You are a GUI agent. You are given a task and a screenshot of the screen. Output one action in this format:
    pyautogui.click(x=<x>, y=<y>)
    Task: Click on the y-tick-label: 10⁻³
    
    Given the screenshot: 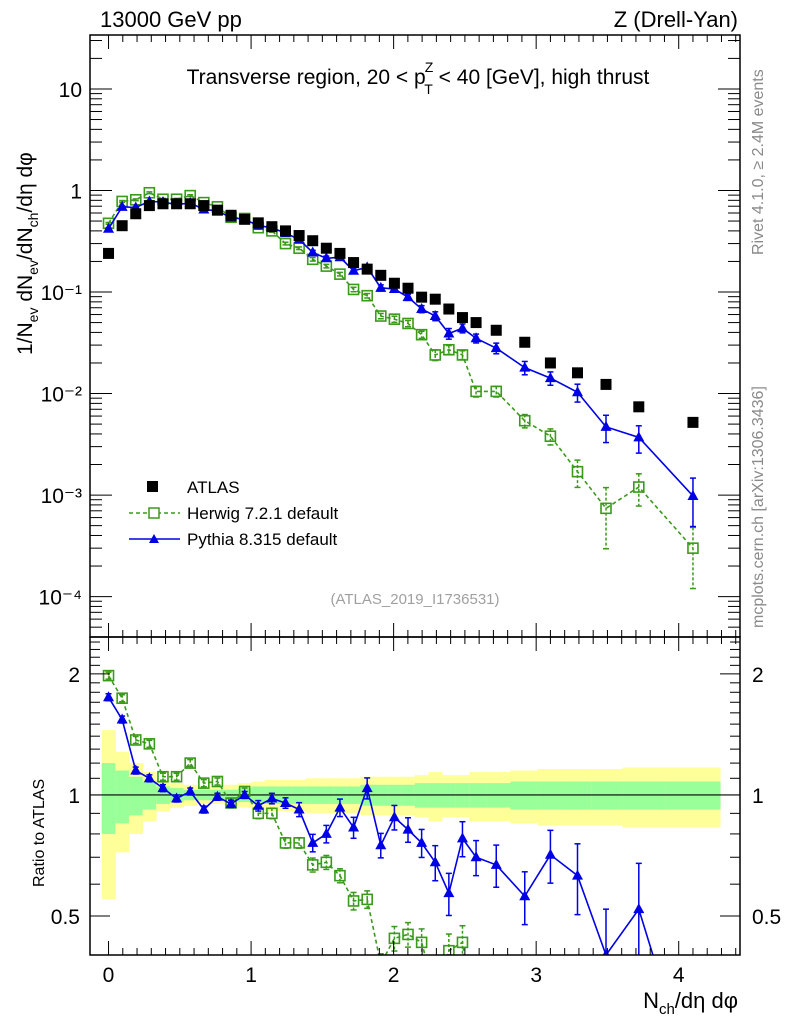 What is the action you would take?
    pyautogui.click(x=61, y=496)
    